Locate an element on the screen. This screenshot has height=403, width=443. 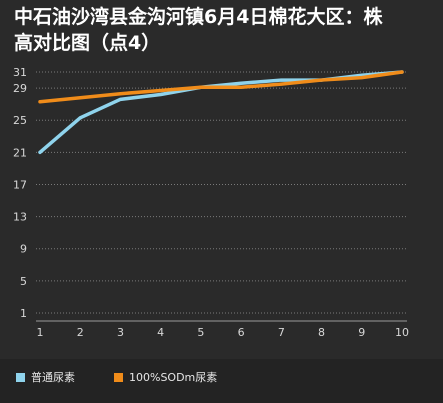
legend-item-series-2: 100%SODm尿素 is located at coordinates (165, 377).